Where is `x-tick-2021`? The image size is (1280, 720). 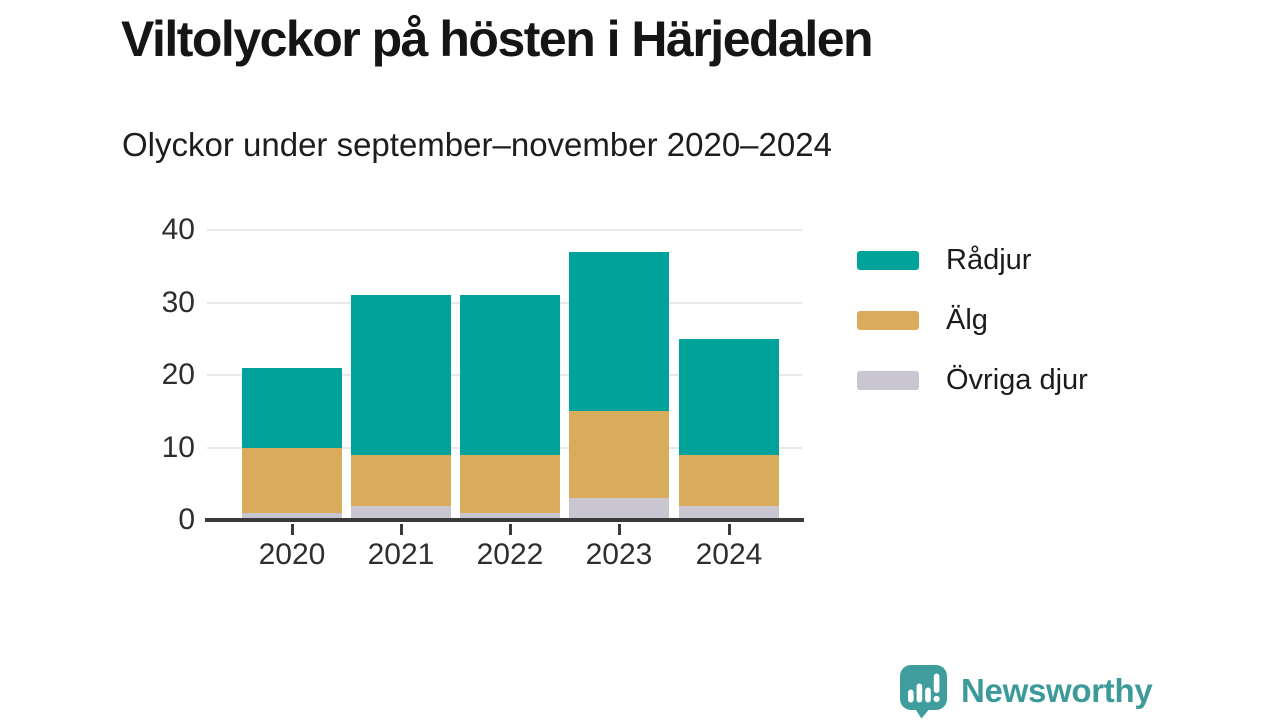
x-tick-2021 is located at coordinates (401, 529).